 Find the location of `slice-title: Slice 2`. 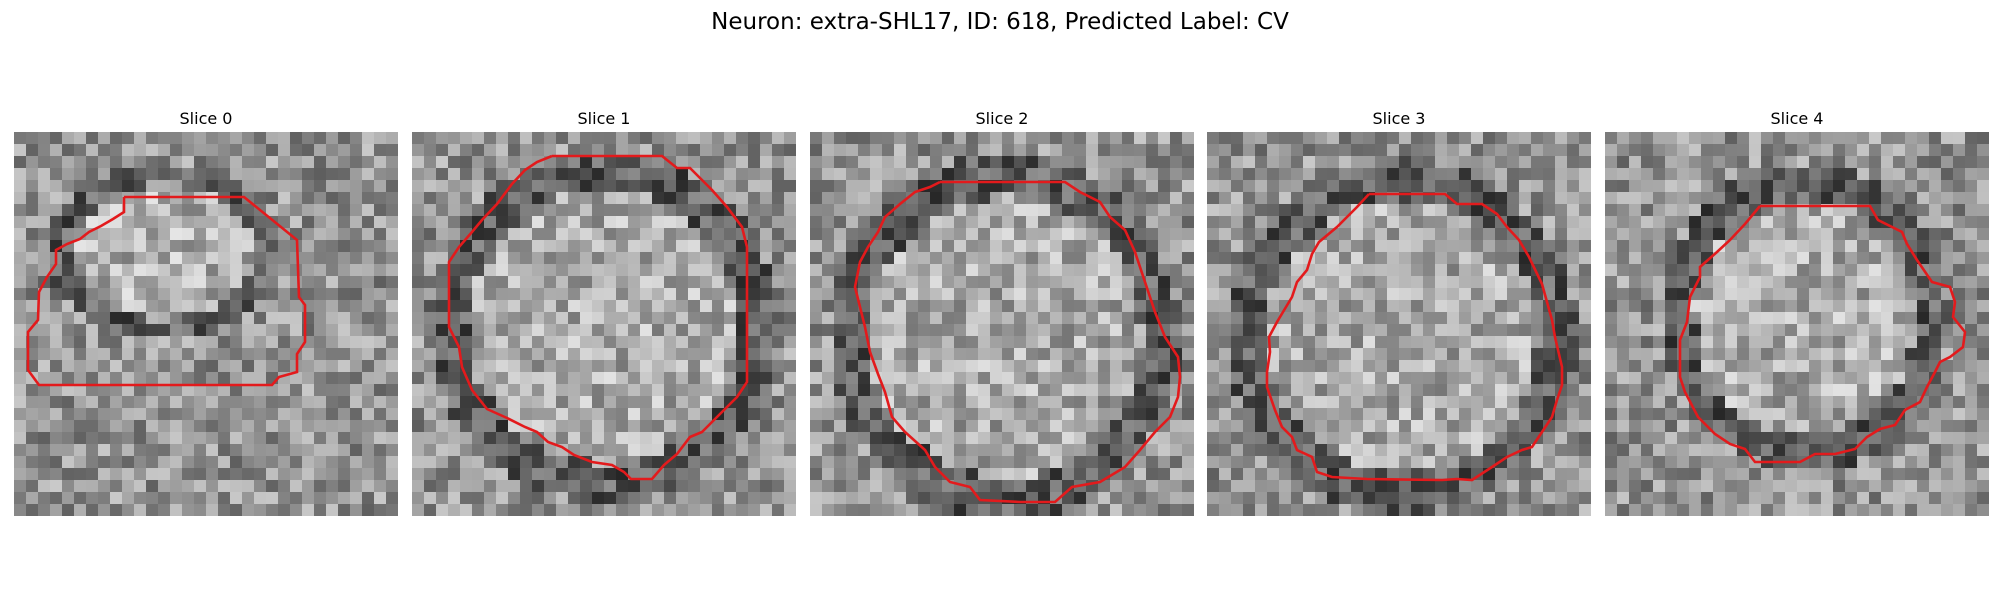

slice-title: Slice 2 is located at coordinates (1002, 118).